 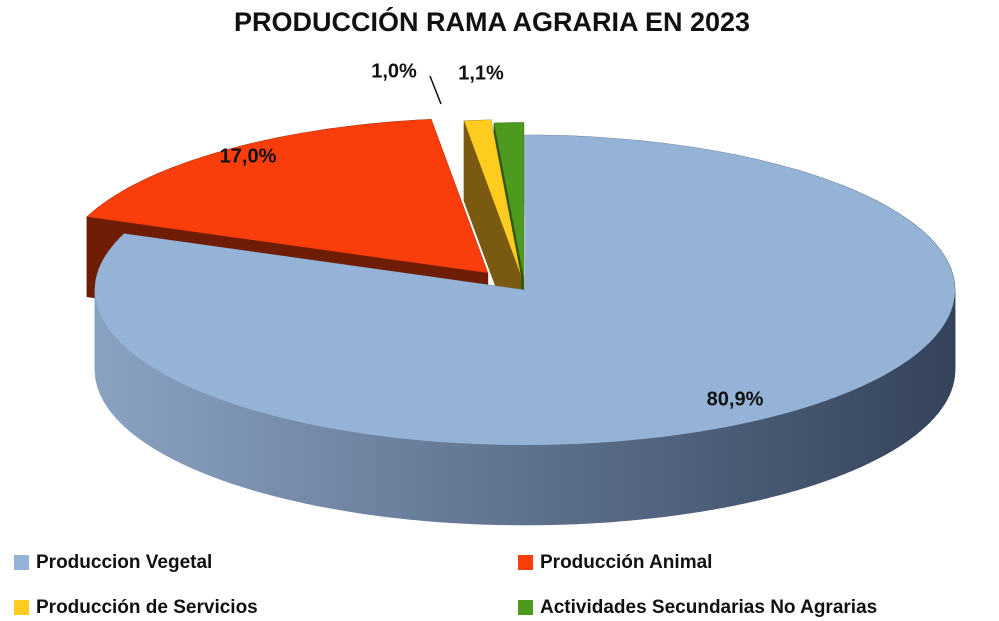 What do you see at coordinates (394, 71) in the screenshot?
I see `data-label: 1,0%` at bounding box center [394, 71].